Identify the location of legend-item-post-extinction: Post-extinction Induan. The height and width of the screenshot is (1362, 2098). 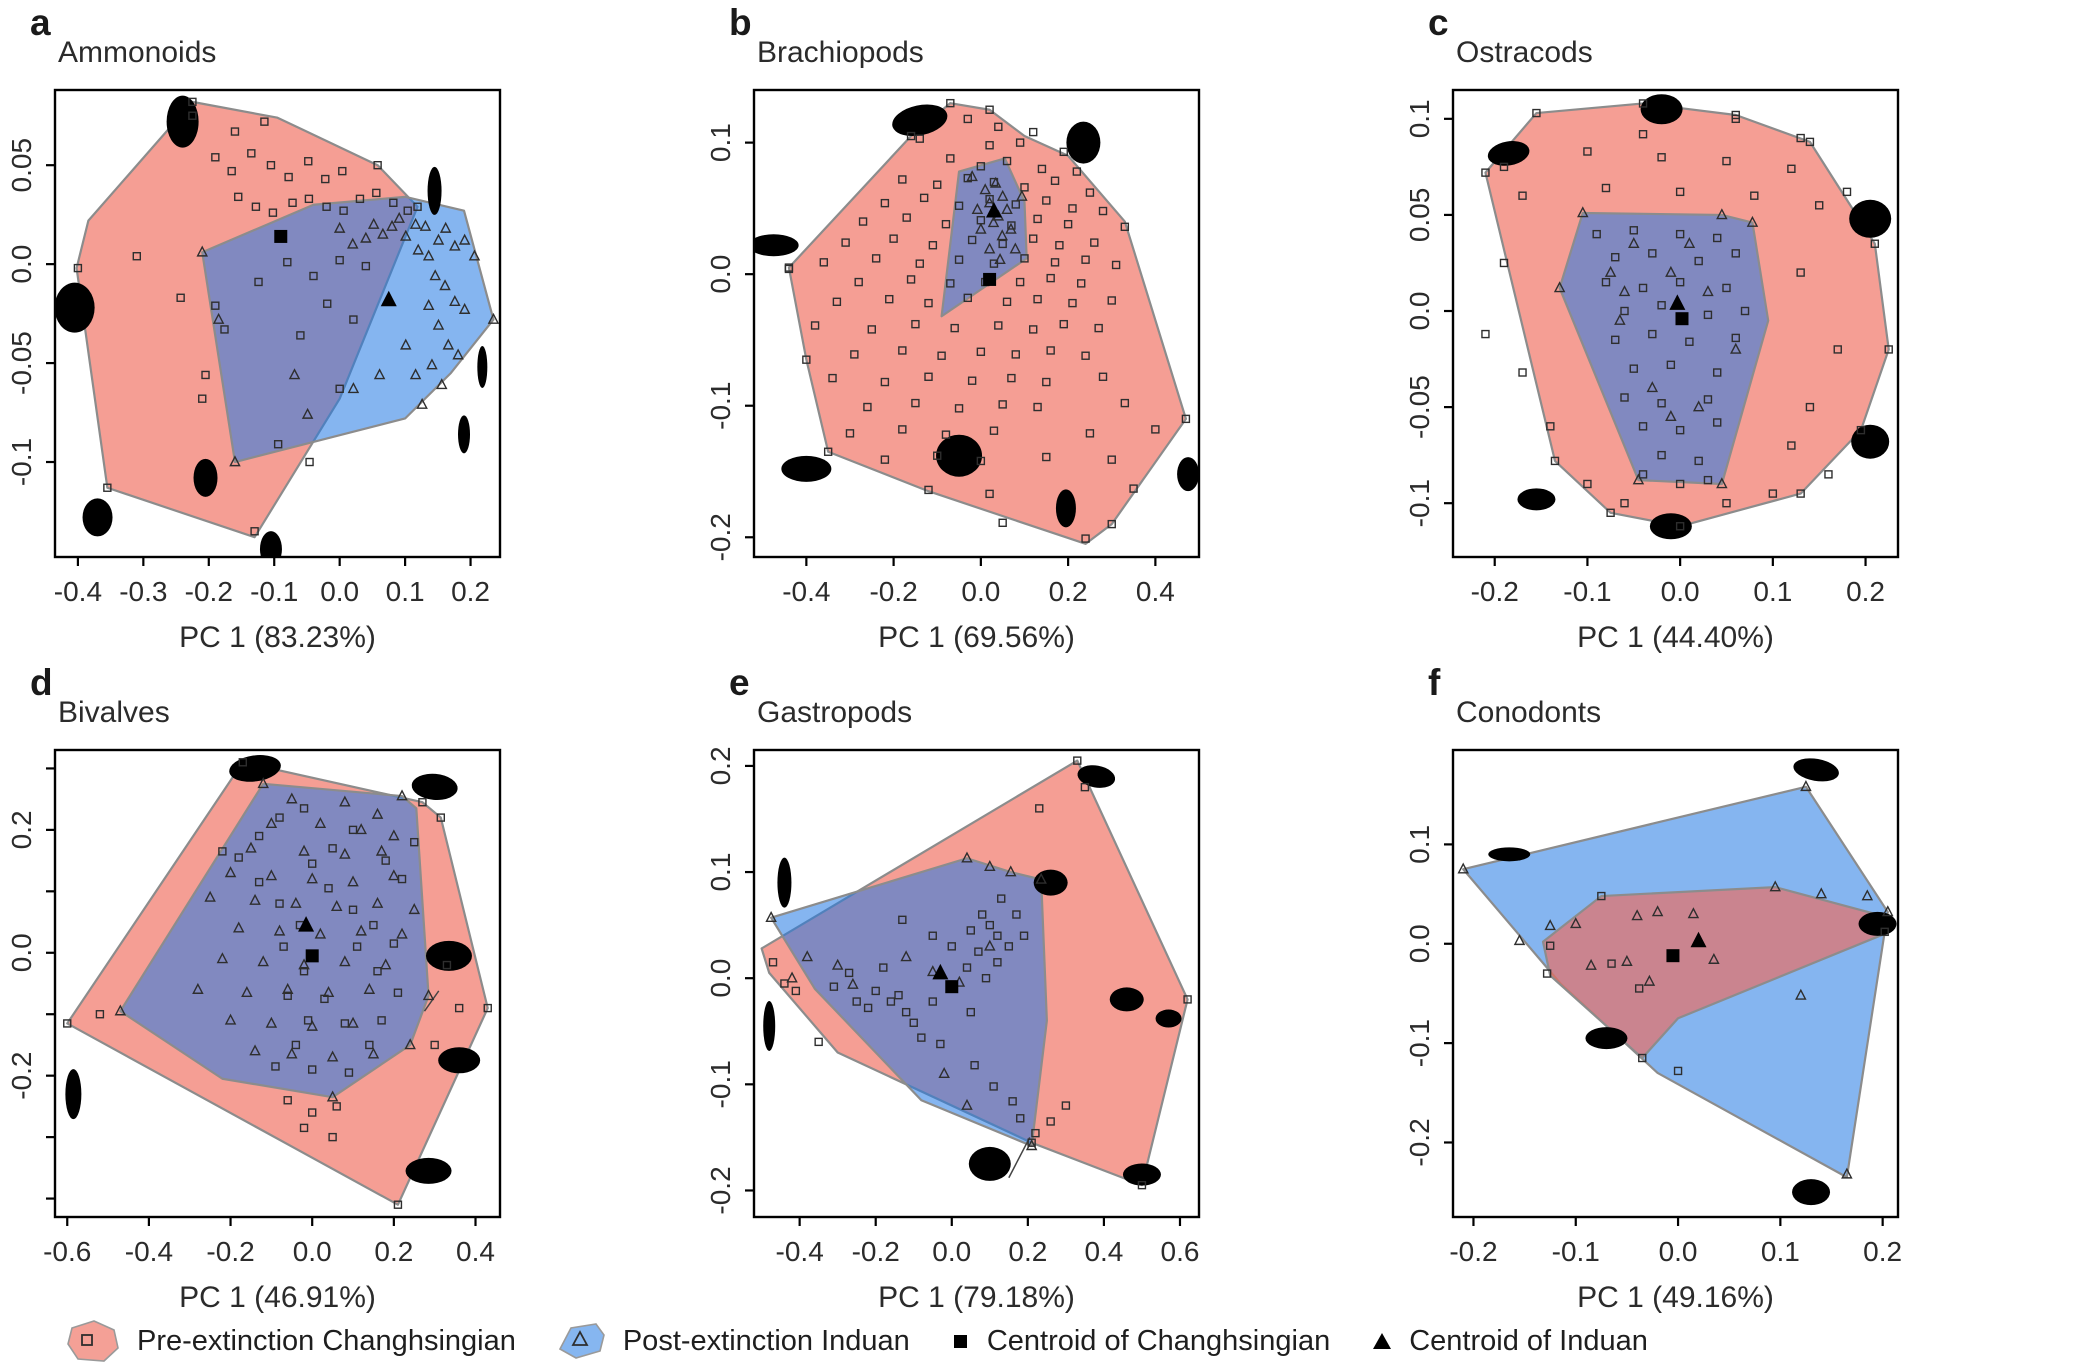
(733, 1341).